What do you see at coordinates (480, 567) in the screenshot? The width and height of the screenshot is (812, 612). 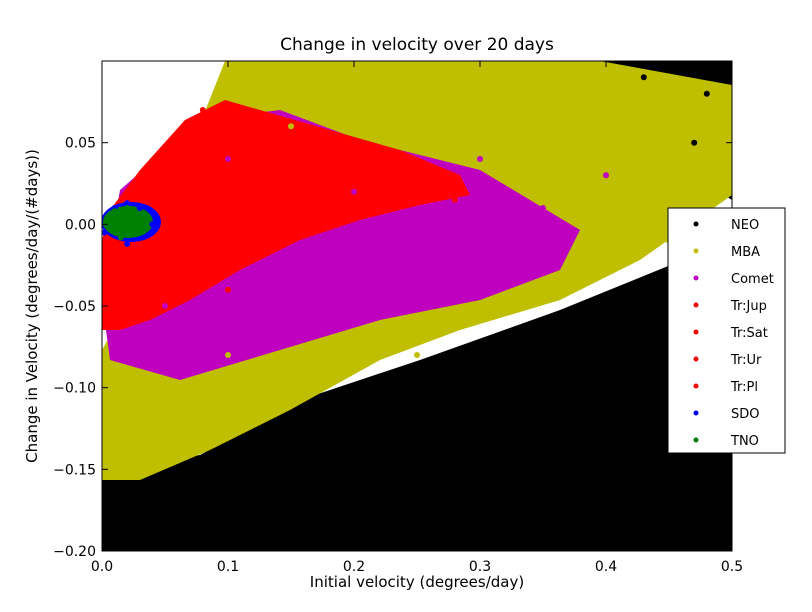 I see `x-tick-label: 0.3` at bounding box center [480, 567].